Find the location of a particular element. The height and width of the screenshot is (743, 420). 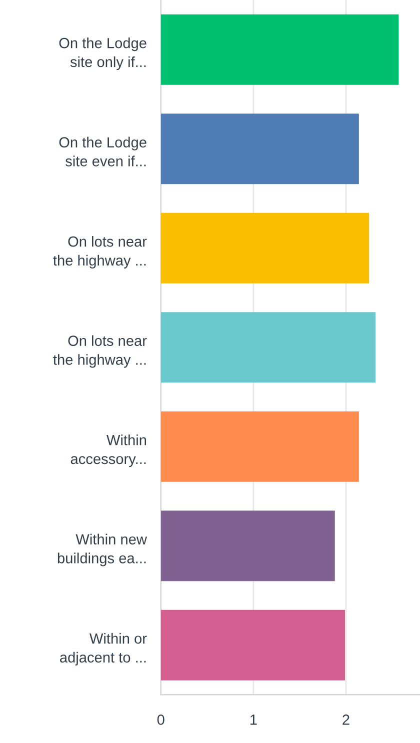

x-tick-label: 1 is located at coordinates (253, 719).